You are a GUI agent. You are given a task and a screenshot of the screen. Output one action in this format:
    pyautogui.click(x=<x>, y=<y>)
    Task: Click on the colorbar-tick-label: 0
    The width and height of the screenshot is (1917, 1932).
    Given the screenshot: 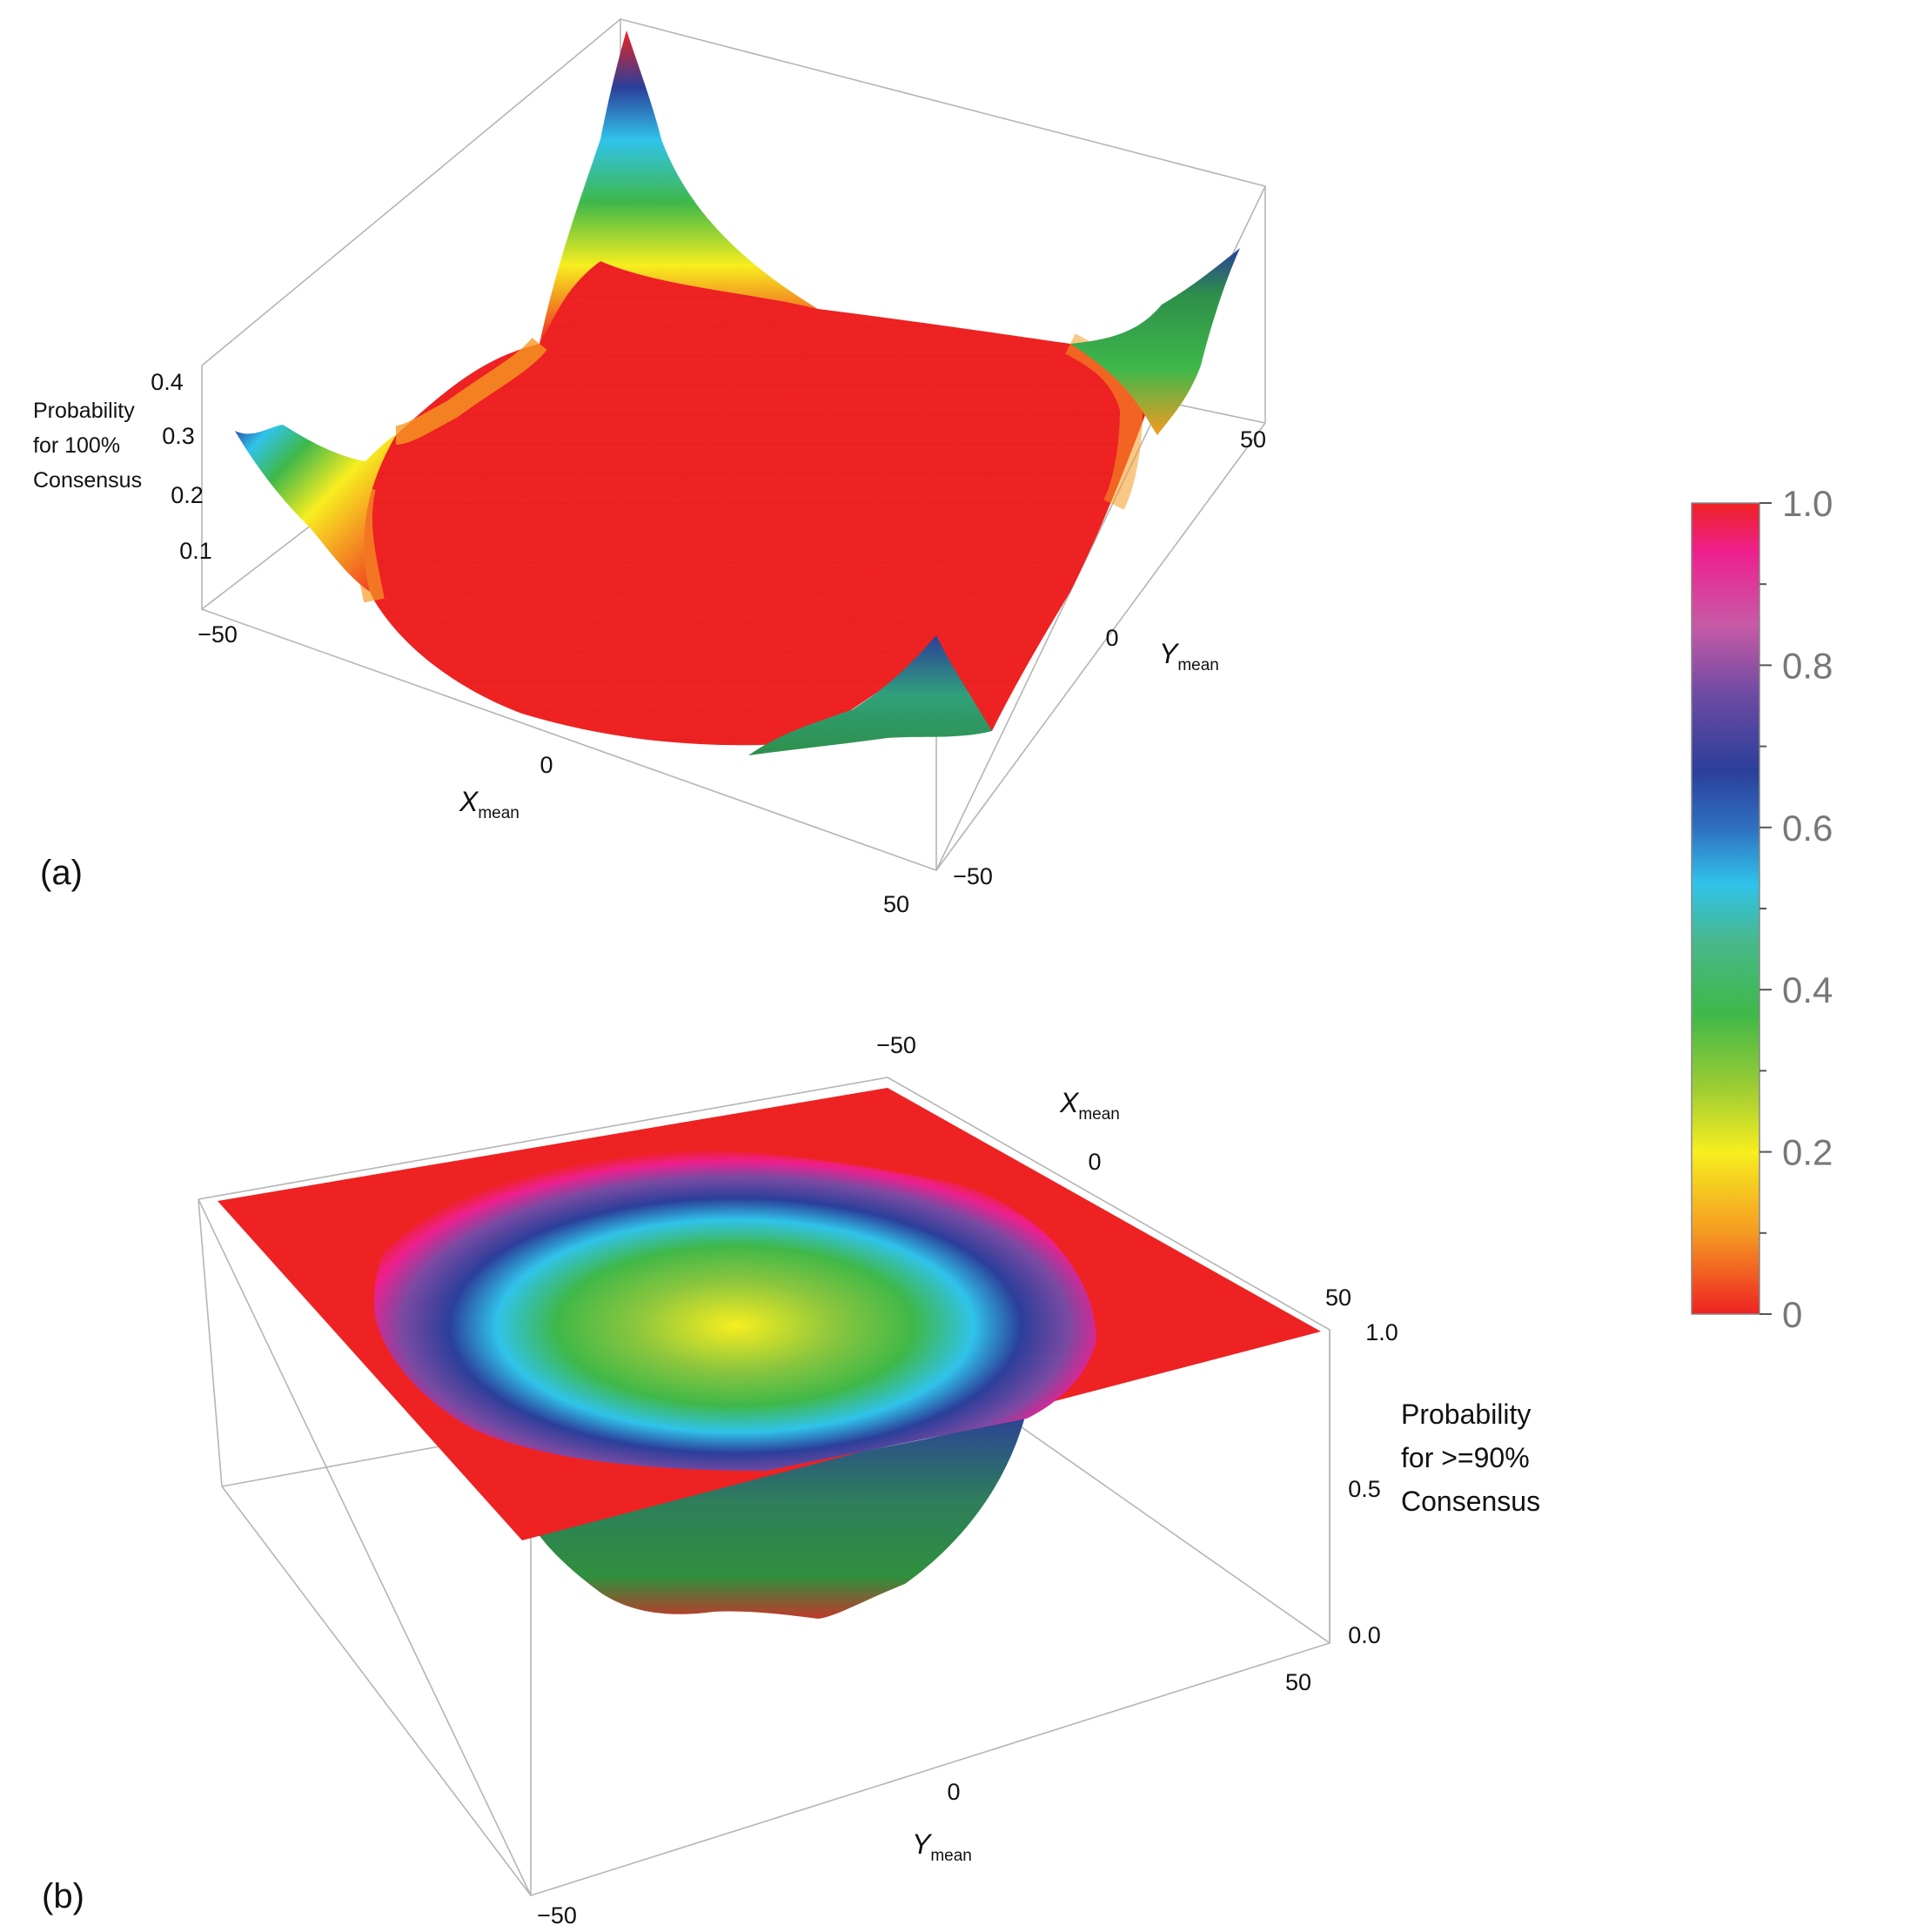 What is the action you would take?
    pyautogui.click(x=1792, y=1314)
    